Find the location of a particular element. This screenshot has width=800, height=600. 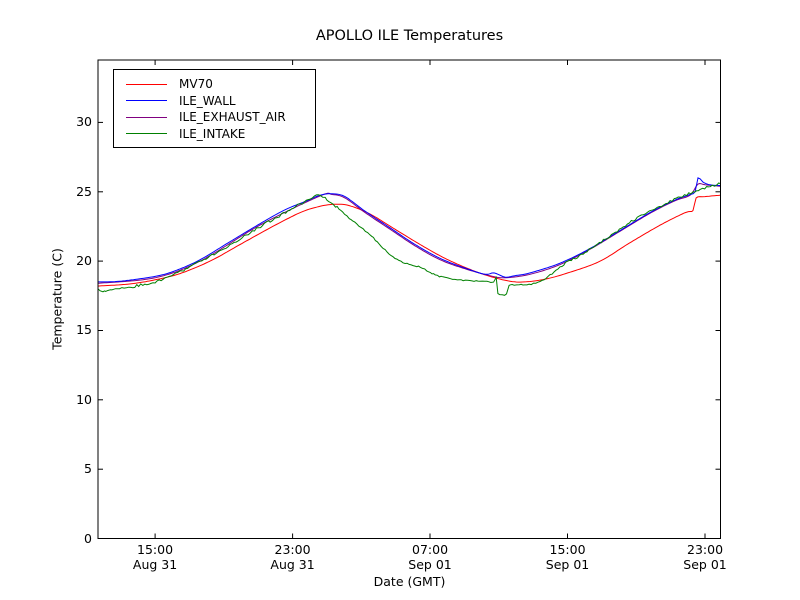

chart-title: APOLLO ILE Temperatures is located at coordinates (409, 36).